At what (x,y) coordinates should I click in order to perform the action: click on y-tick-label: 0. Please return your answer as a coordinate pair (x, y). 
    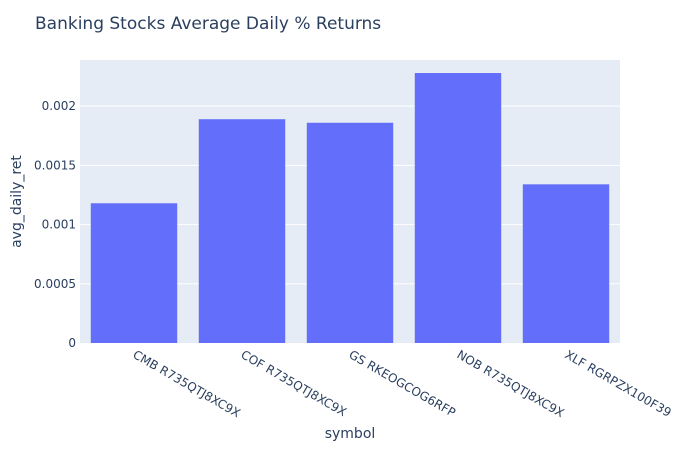
    Looking at the image, I should click on (72, 343).